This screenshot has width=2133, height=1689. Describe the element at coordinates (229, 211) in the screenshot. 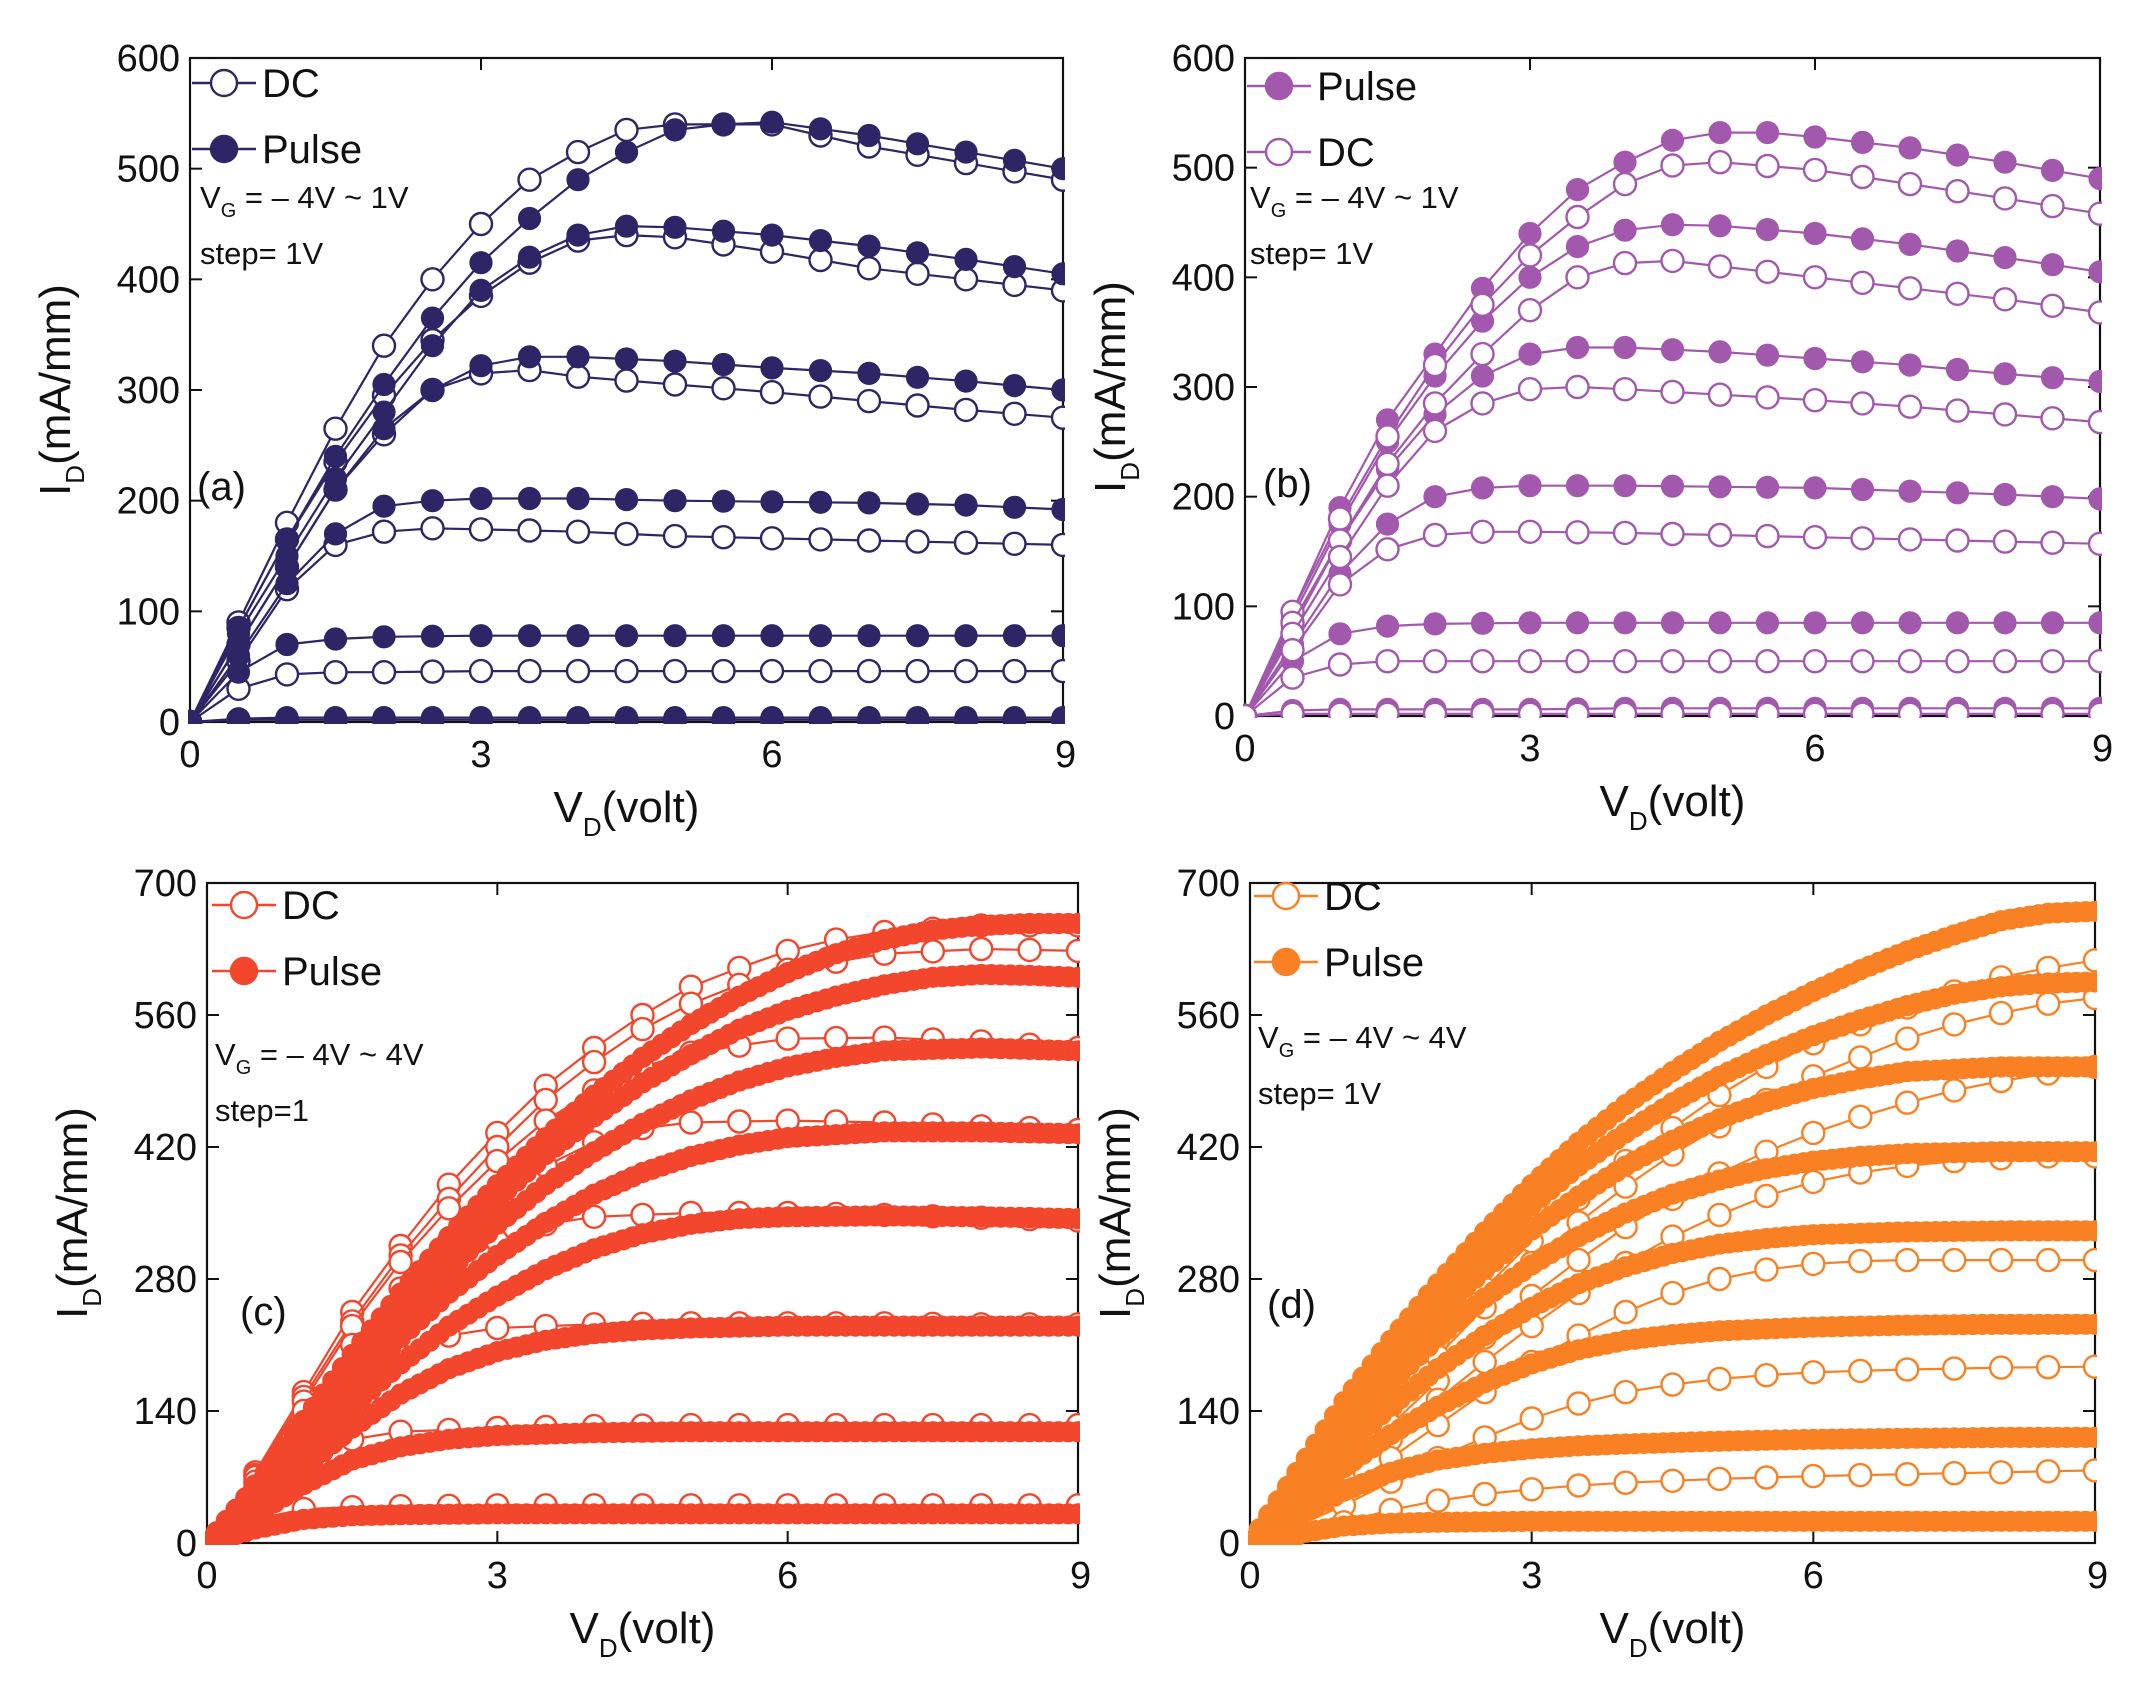

I see `annotation-v-sub: G` at that location.